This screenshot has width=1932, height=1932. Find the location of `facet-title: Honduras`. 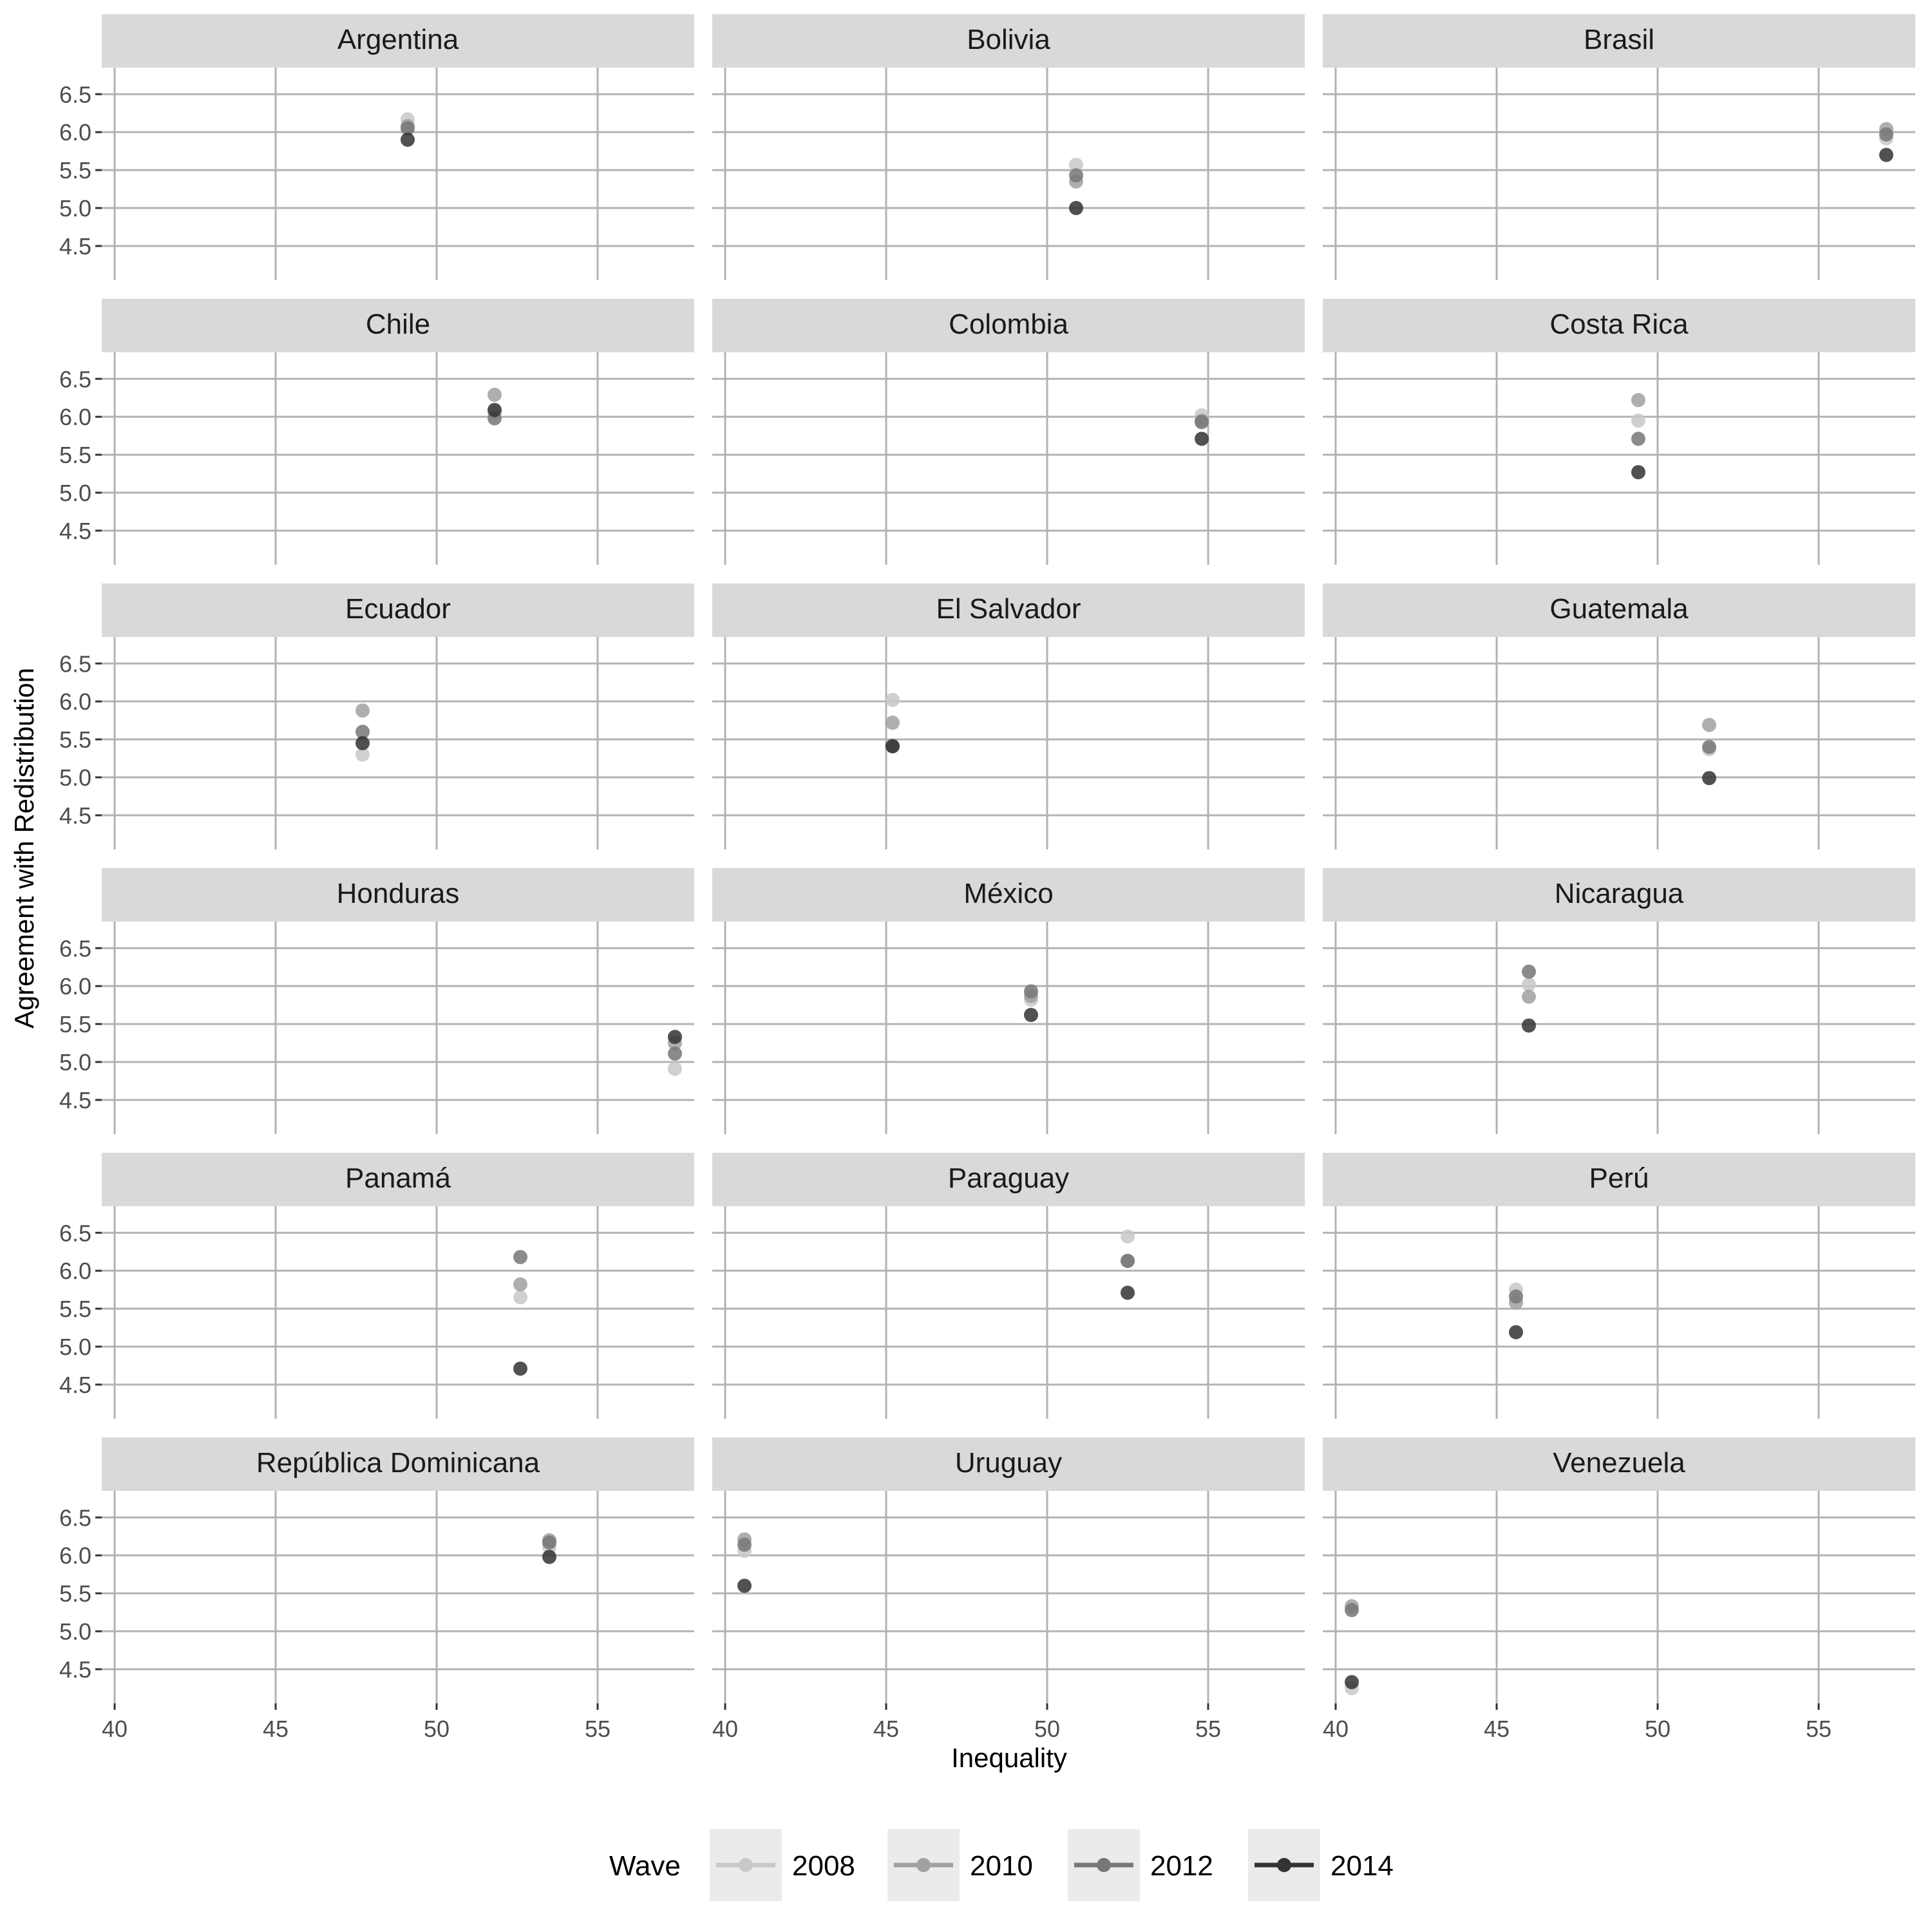

facet-title: Honduras is located at coordinates (399, 893).